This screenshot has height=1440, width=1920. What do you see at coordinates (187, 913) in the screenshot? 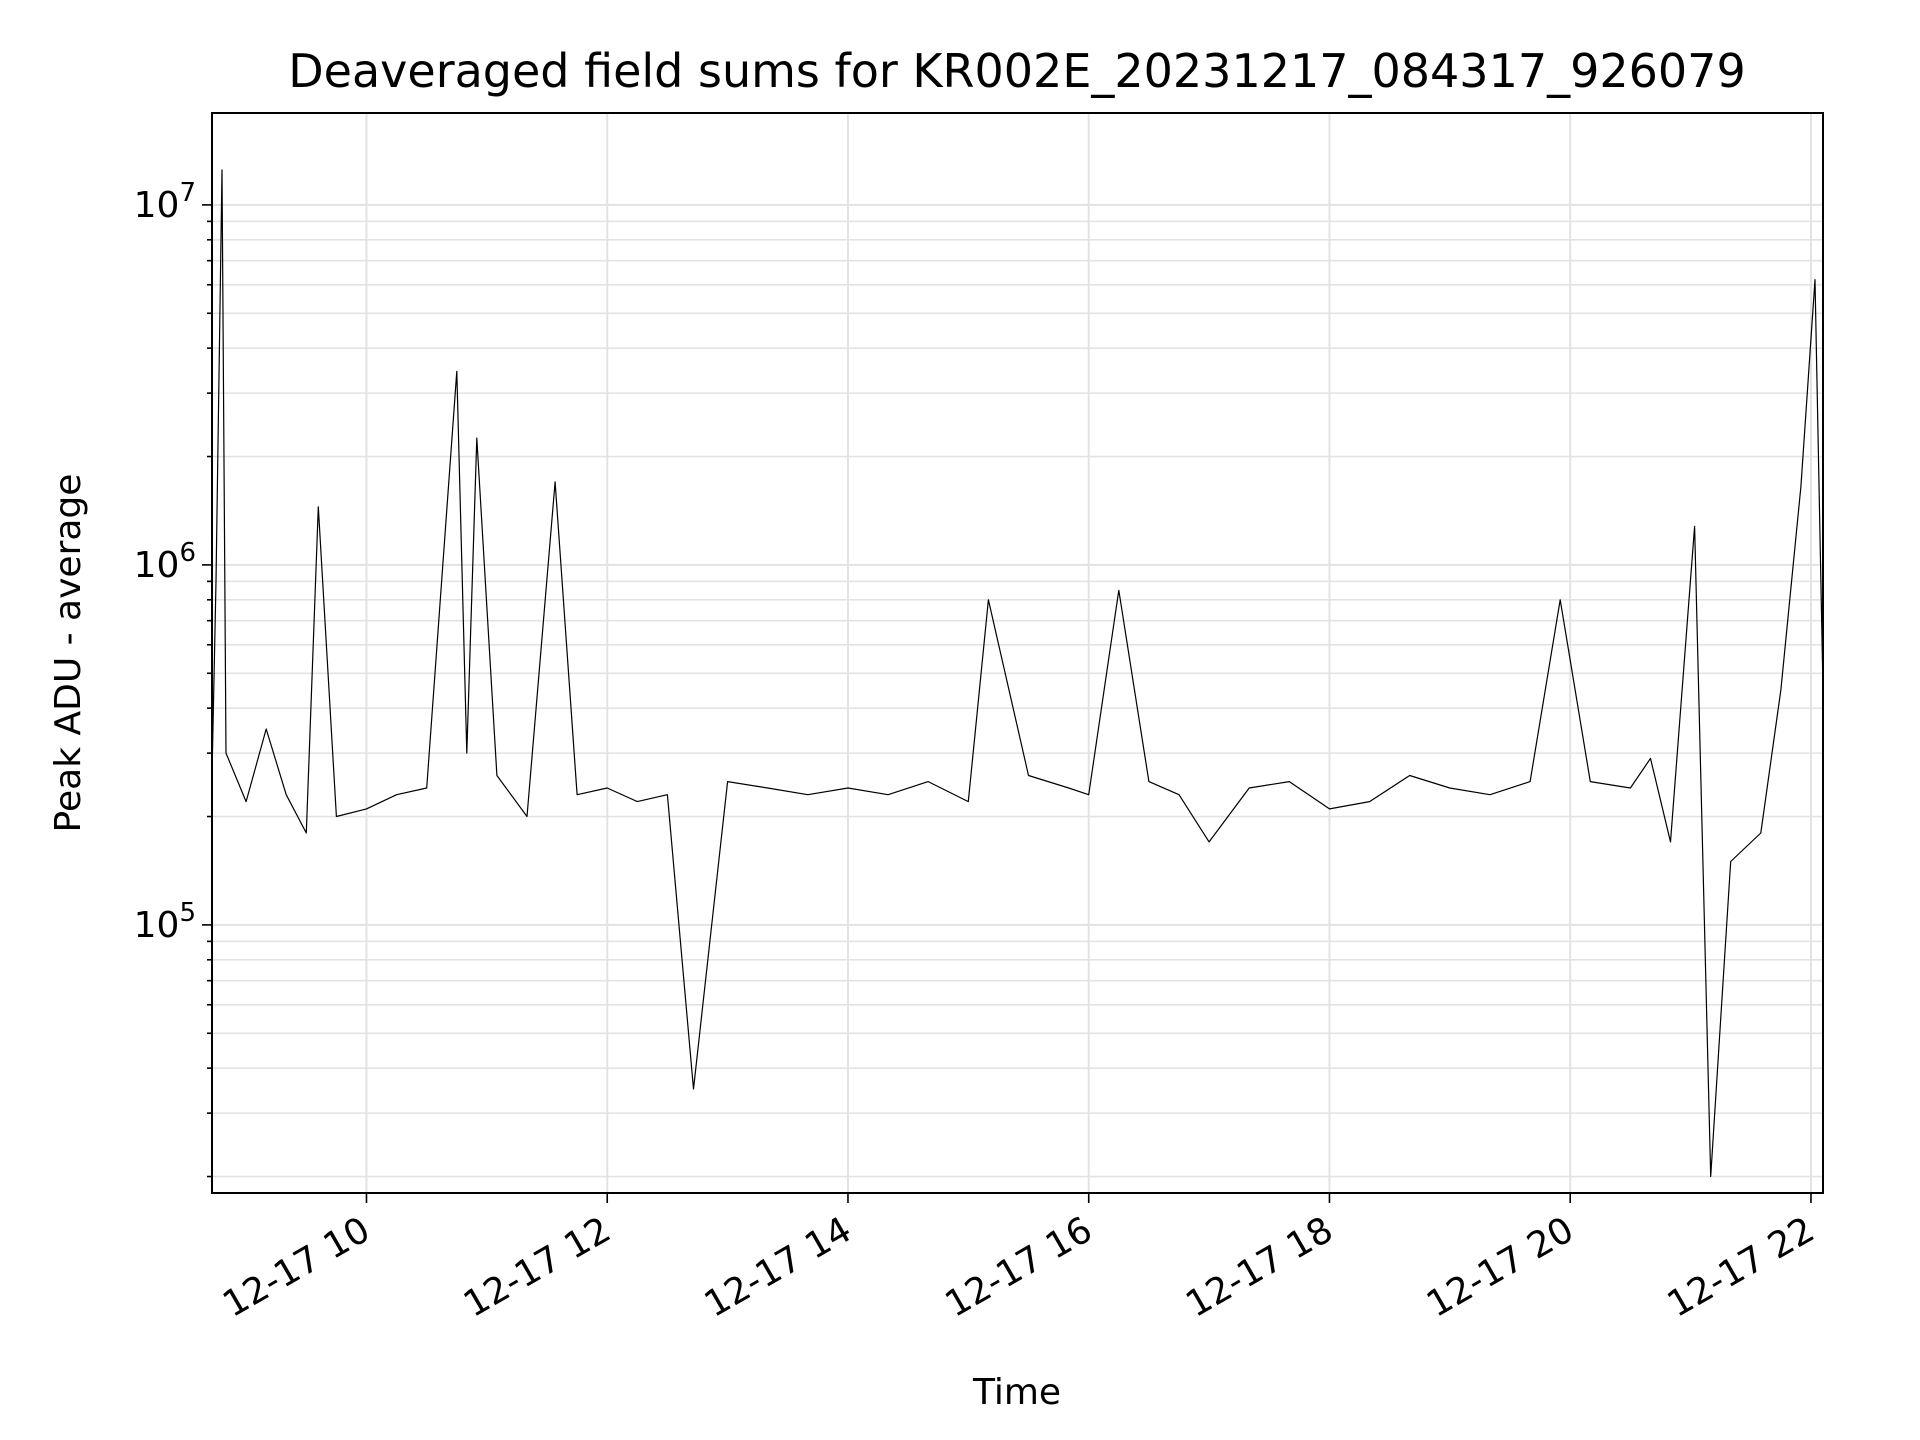
I see `y-tick-exponent: 5` at bounding box center [187, 913].